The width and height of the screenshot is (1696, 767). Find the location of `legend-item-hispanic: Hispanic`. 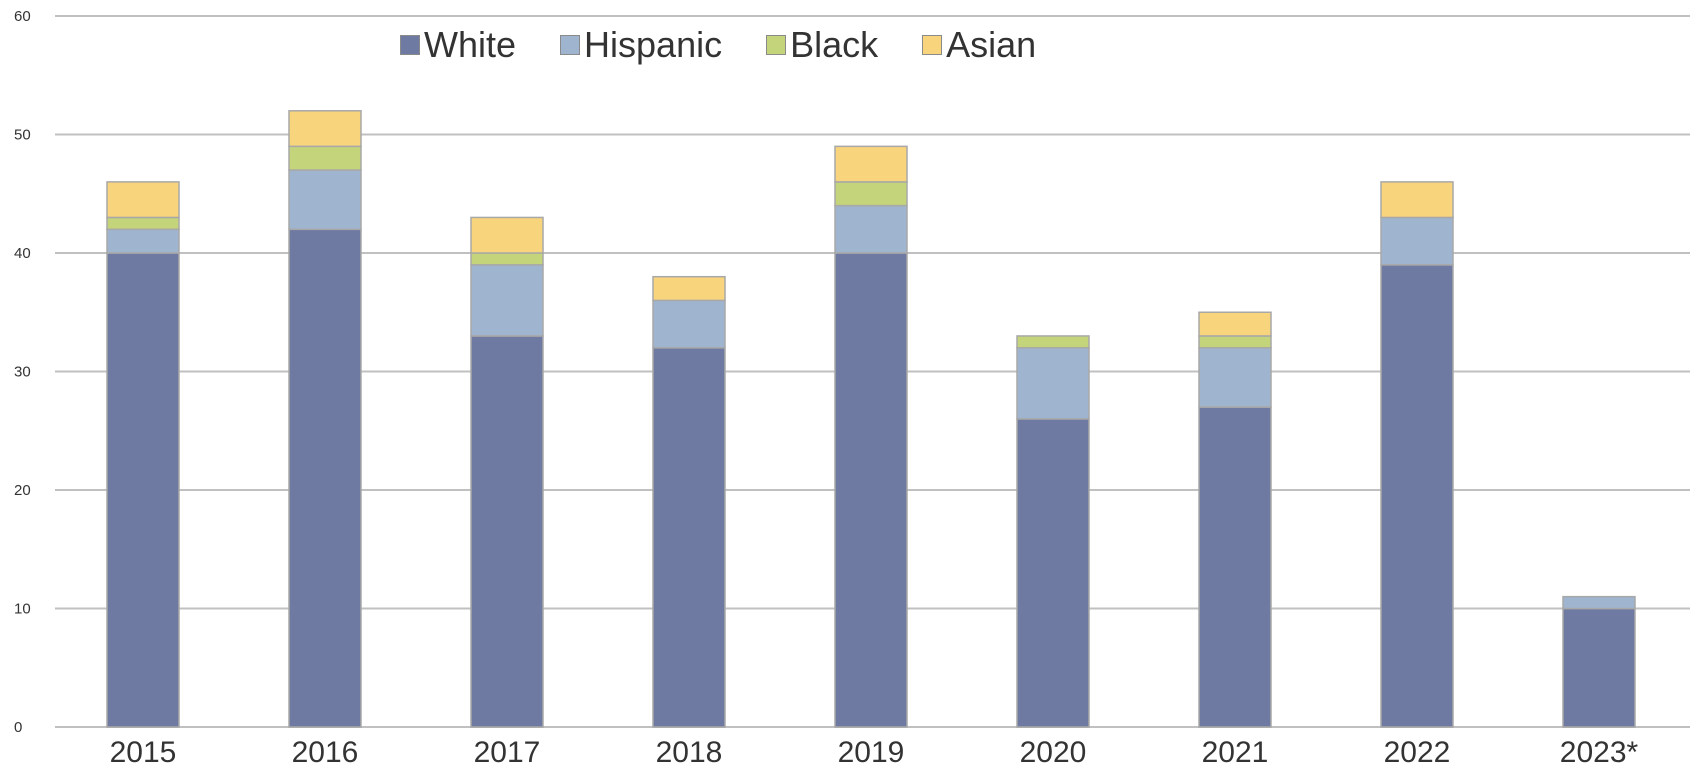

legend-item-hispanic: Hispanic is located at coordinates (641, 45).